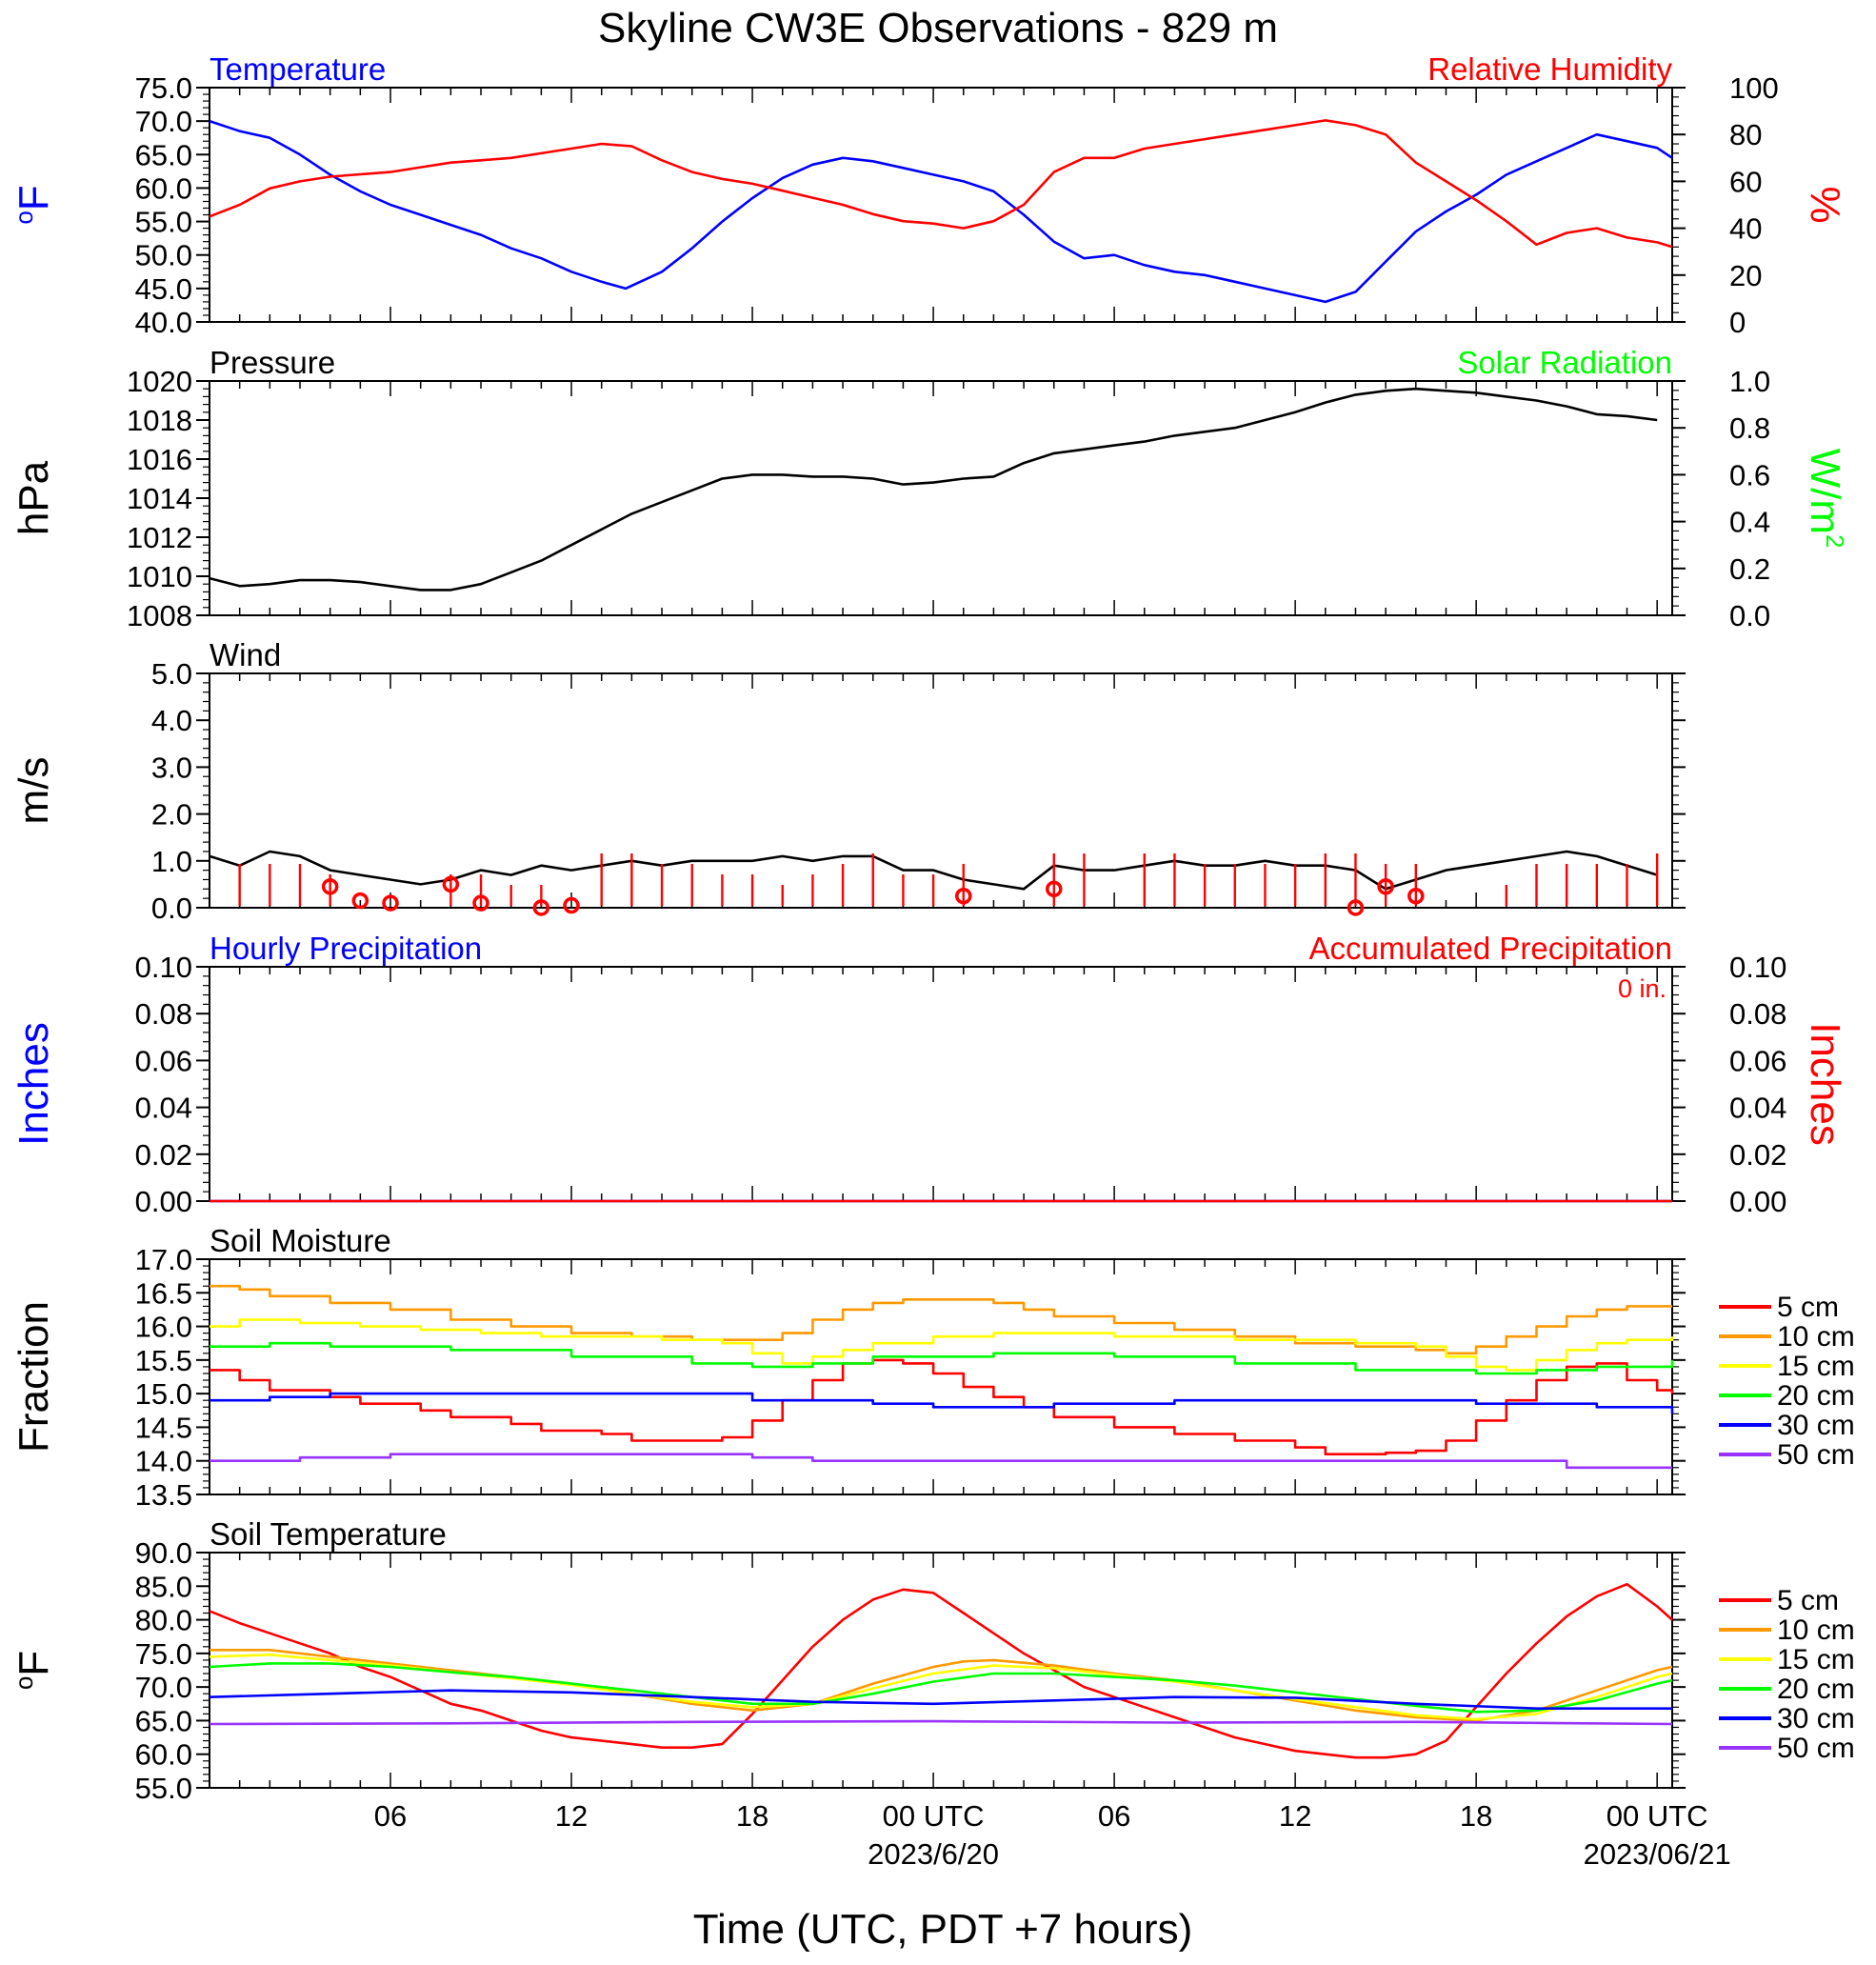 This screenshot has width=1876, height=1965. Describe the element at coordinates (272, 362) in the screenshot. I see `panel-title-left: Pressure` at that location.